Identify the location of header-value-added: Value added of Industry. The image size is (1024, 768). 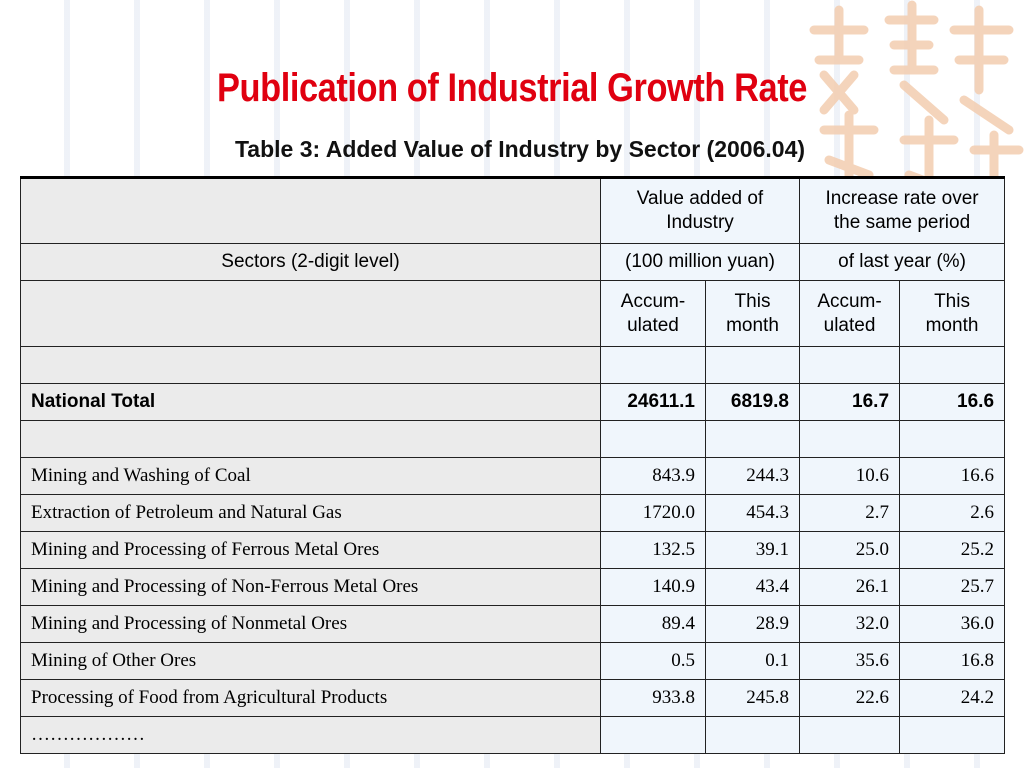
(700, 210).